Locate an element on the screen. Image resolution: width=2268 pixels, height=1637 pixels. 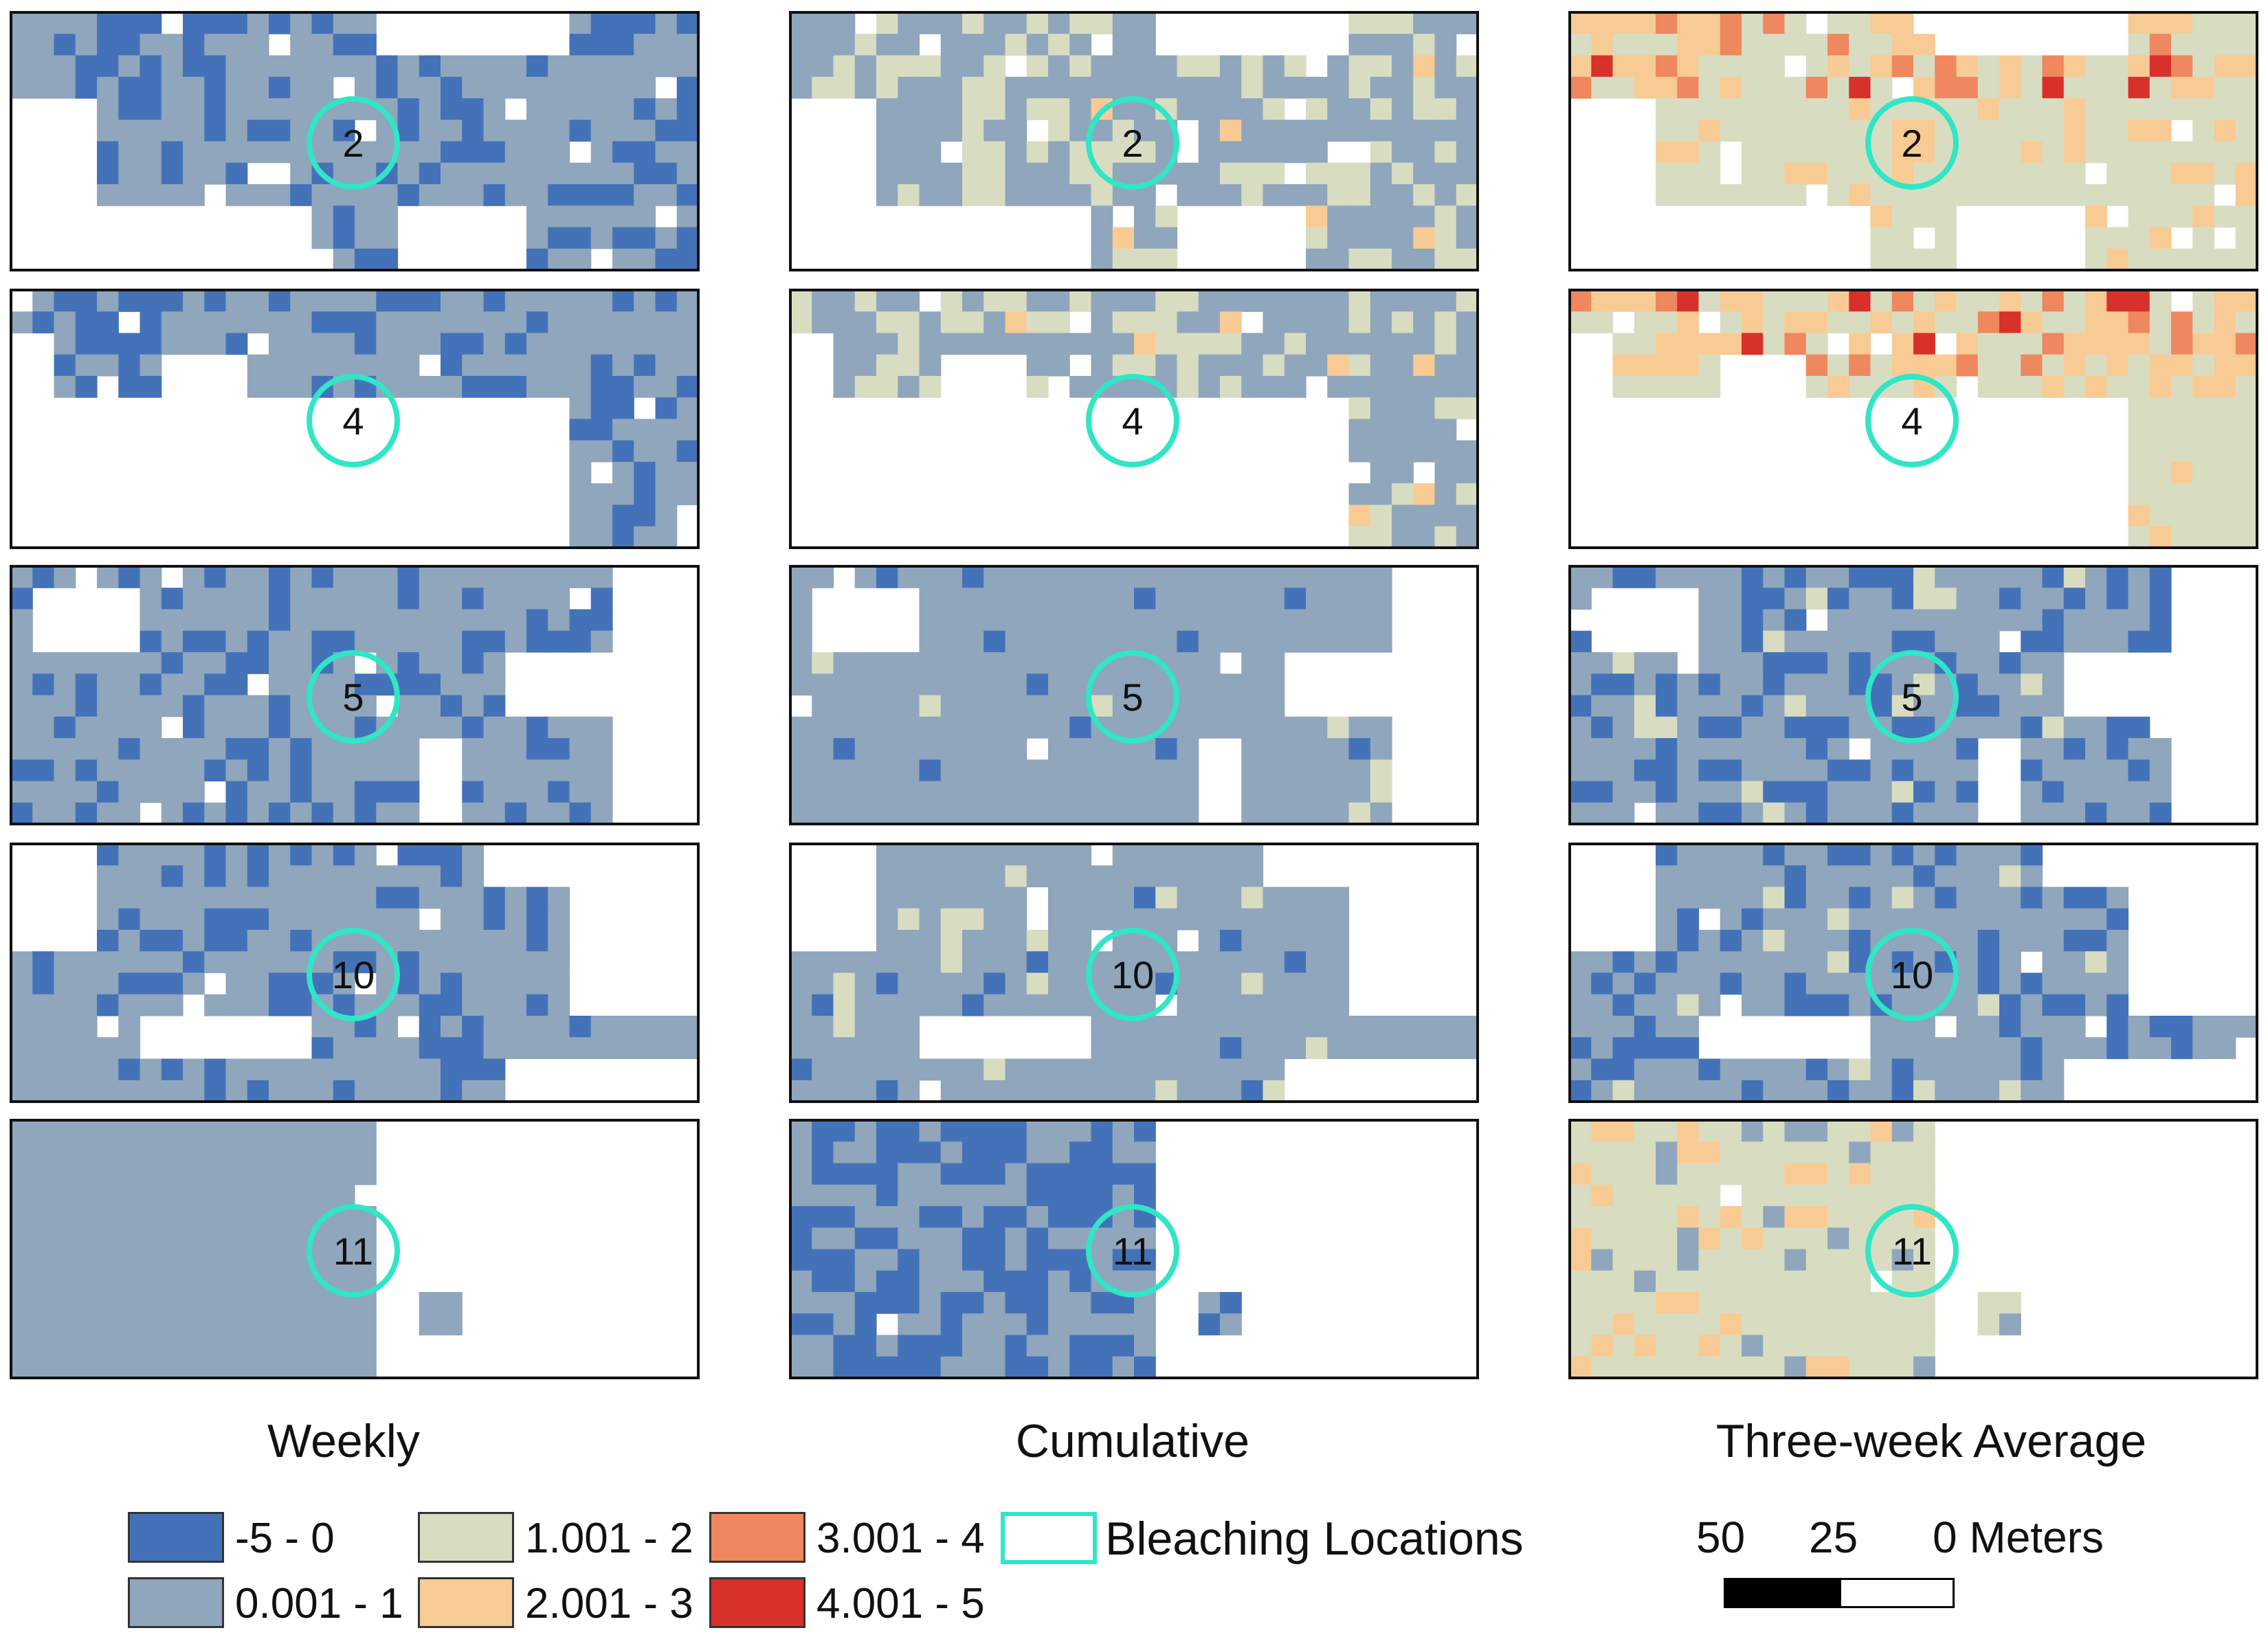
legend-label: 3.001 - 4 is located at coordinates (900, 1538).